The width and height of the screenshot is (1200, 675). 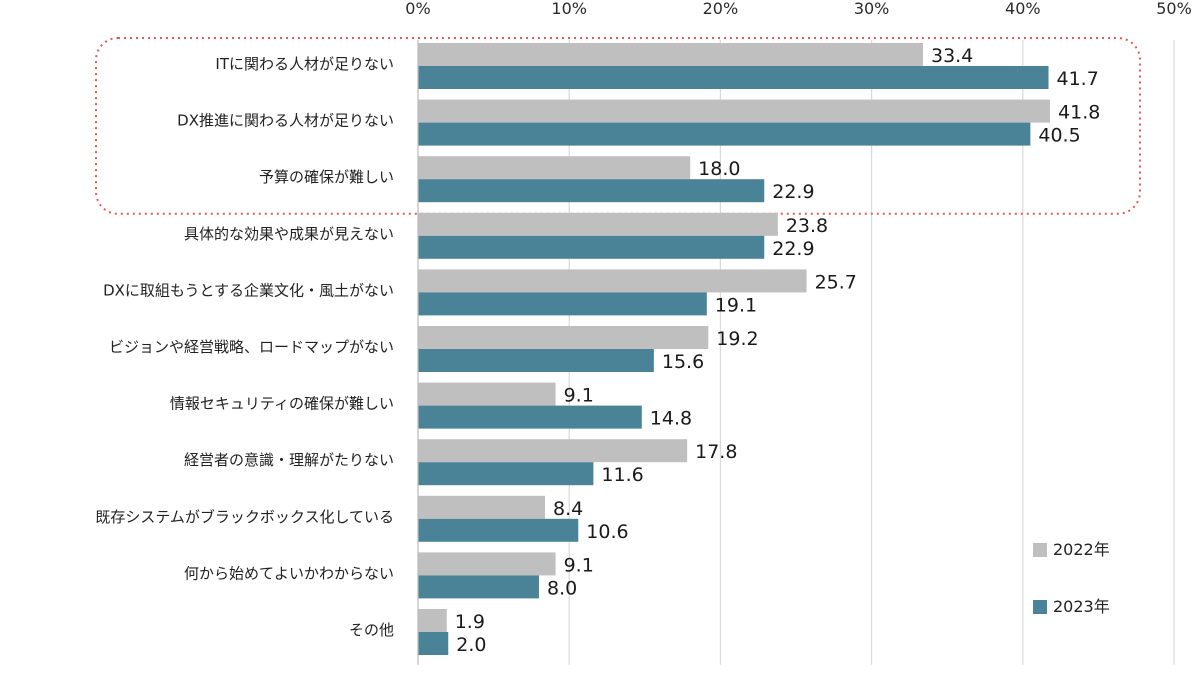 What do you see at coordinates (248, 290) in the screenshot?
I see `category-label: DXに取組もうとする企業文化・風土がない` at bounding box center [248, 290].